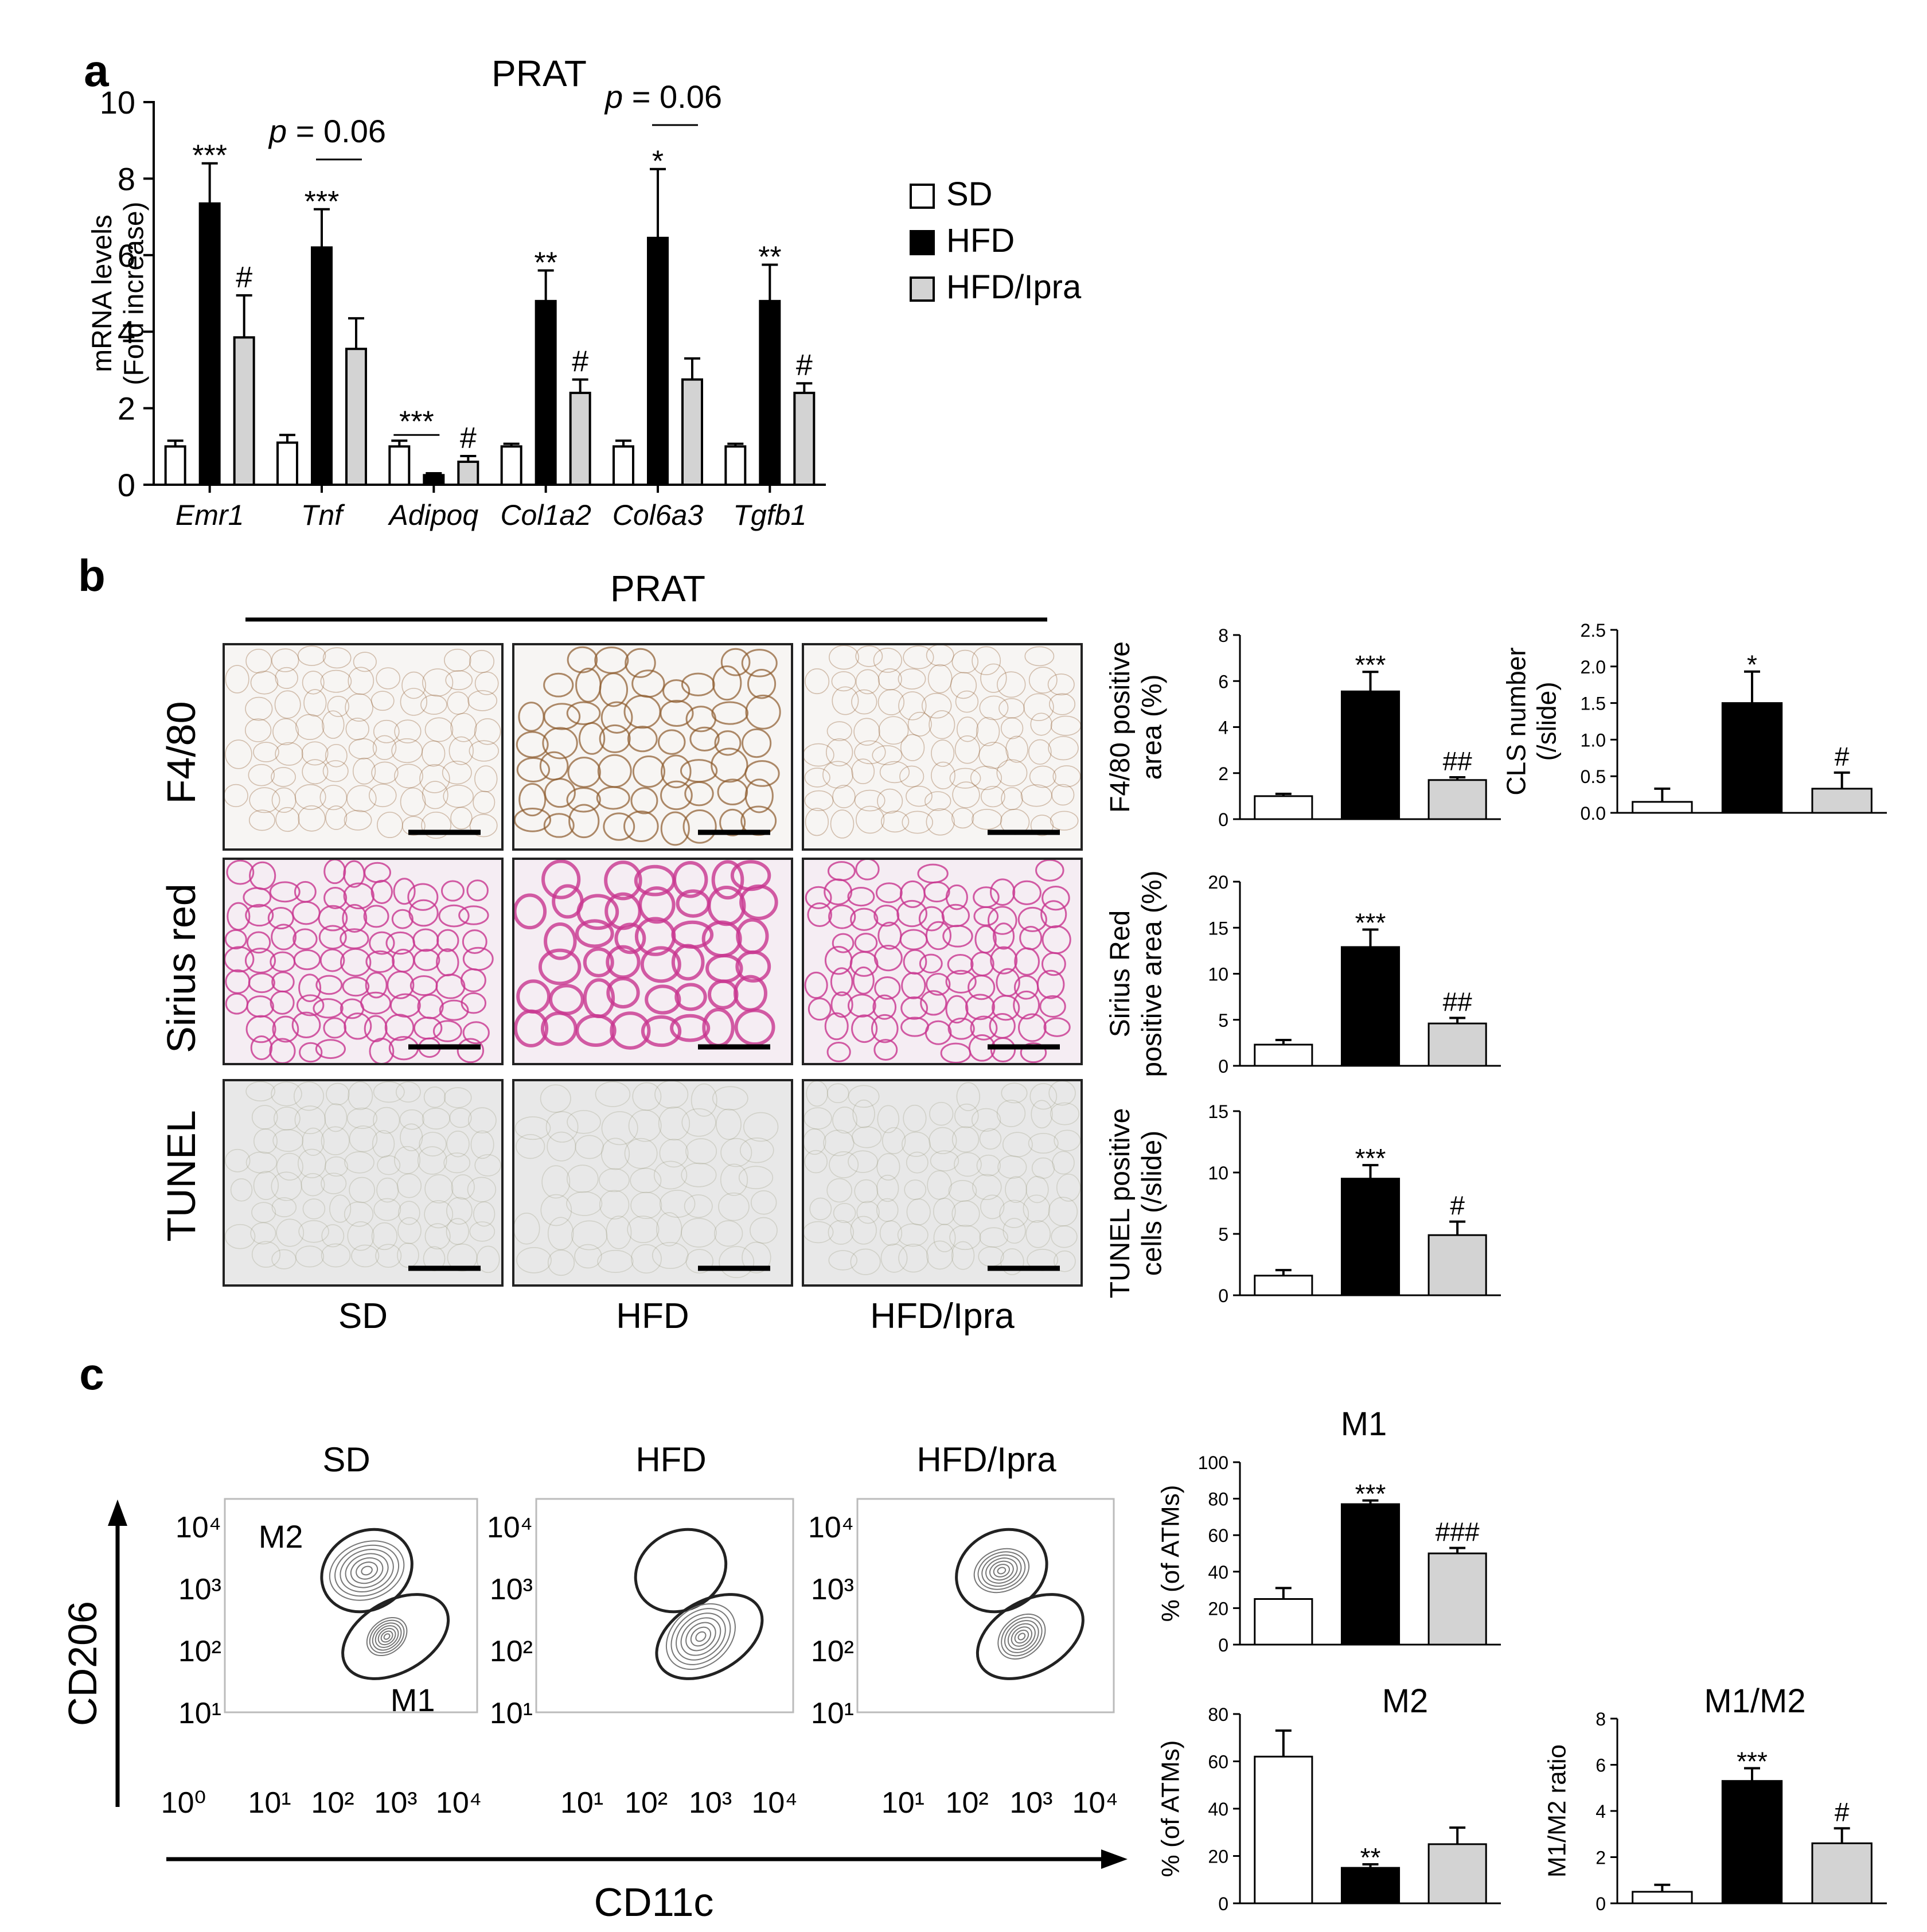  Describe the element at coordinates (181, 968) in the screenshot. I see `micrograph-row-label: Sirius red` at that location.